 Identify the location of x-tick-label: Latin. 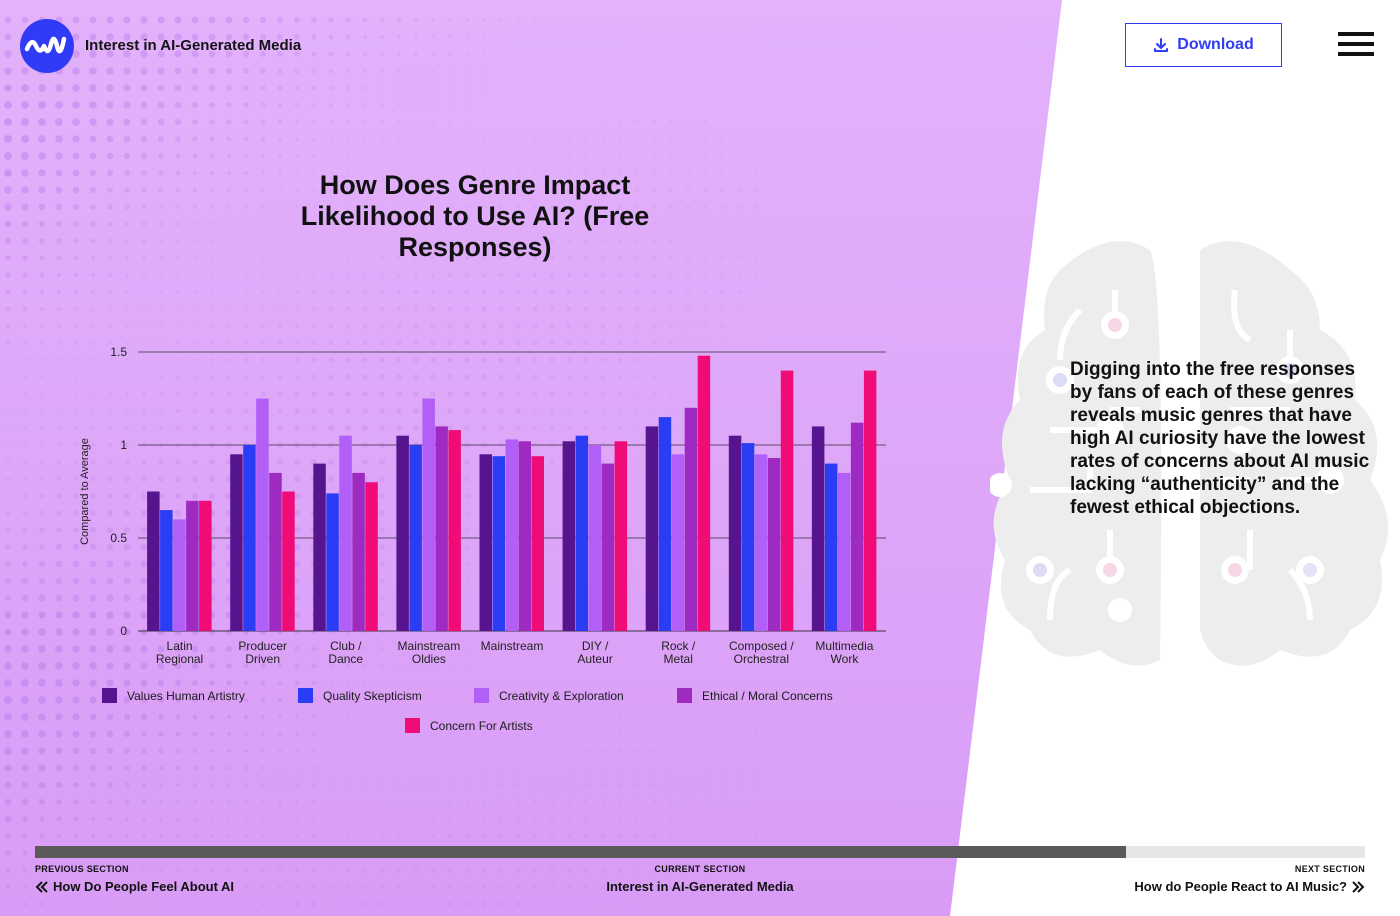
(180, 646).